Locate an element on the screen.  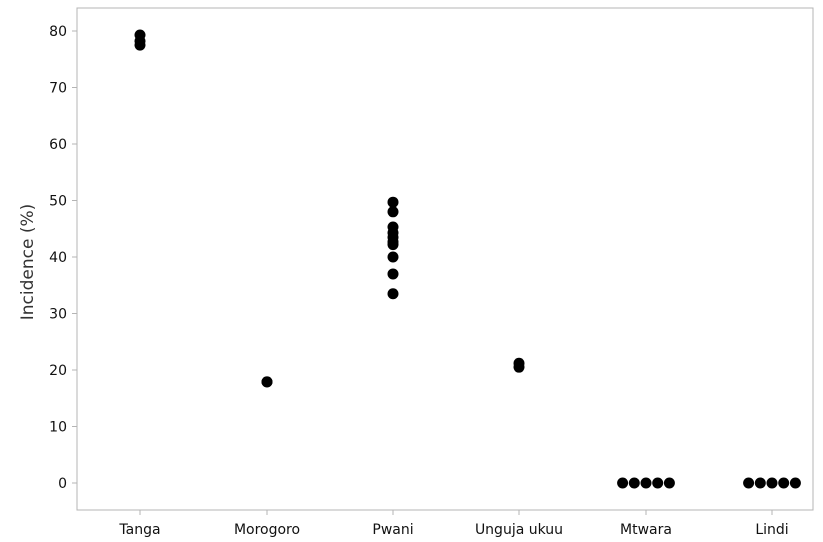
x-tick-label: Tanga is located at coordinates (139, 530).